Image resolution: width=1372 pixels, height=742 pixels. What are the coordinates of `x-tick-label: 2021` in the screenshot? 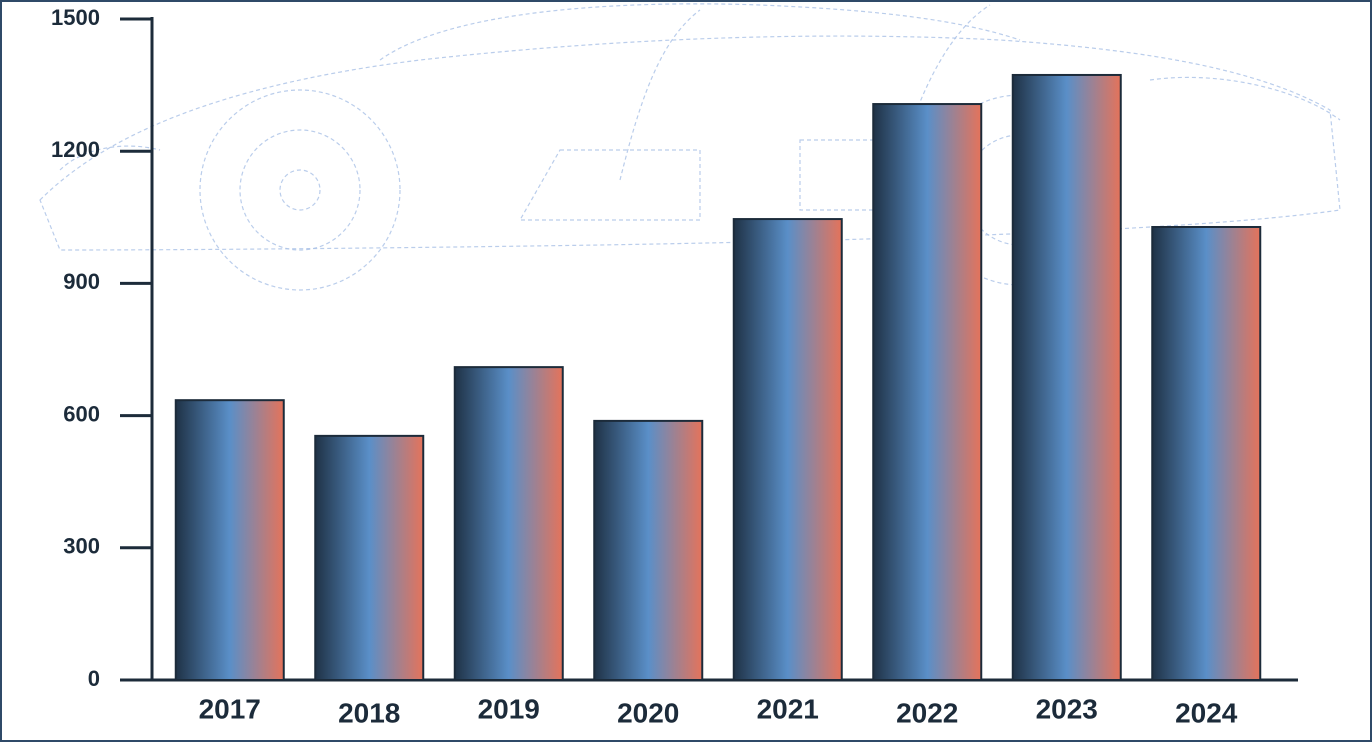 It's located at (788, 708).